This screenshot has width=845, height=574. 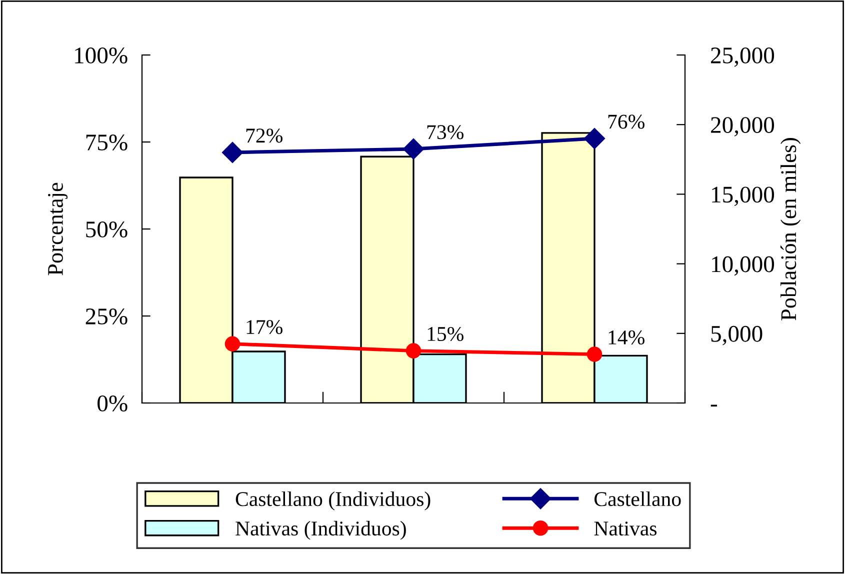 What do you see at coordinates (113, 403) in the screenshot?
I see `y-tick-label: 0%` at bounding box center [113, 403].